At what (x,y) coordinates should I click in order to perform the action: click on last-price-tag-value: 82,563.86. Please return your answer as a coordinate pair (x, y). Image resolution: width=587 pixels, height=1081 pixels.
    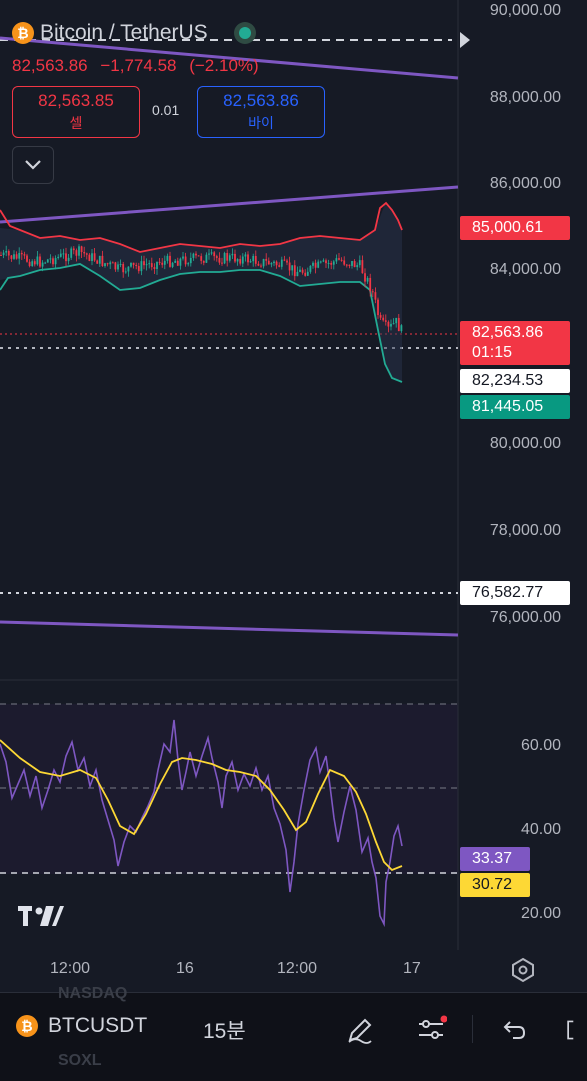
    Looking at the image, I should click on (508, 332).